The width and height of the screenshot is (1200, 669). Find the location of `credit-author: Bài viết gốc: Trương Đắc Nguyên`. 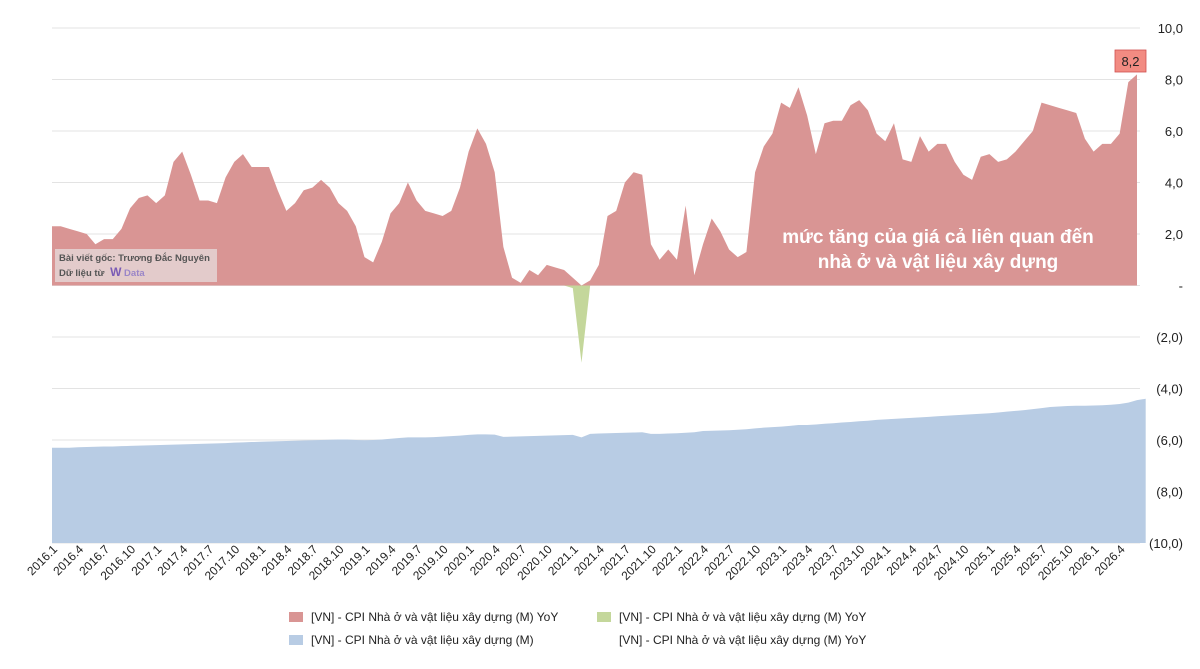

credit-author: Bài viết gốc: Trương Đắc Nguyên is located at coordinates (134, 258).